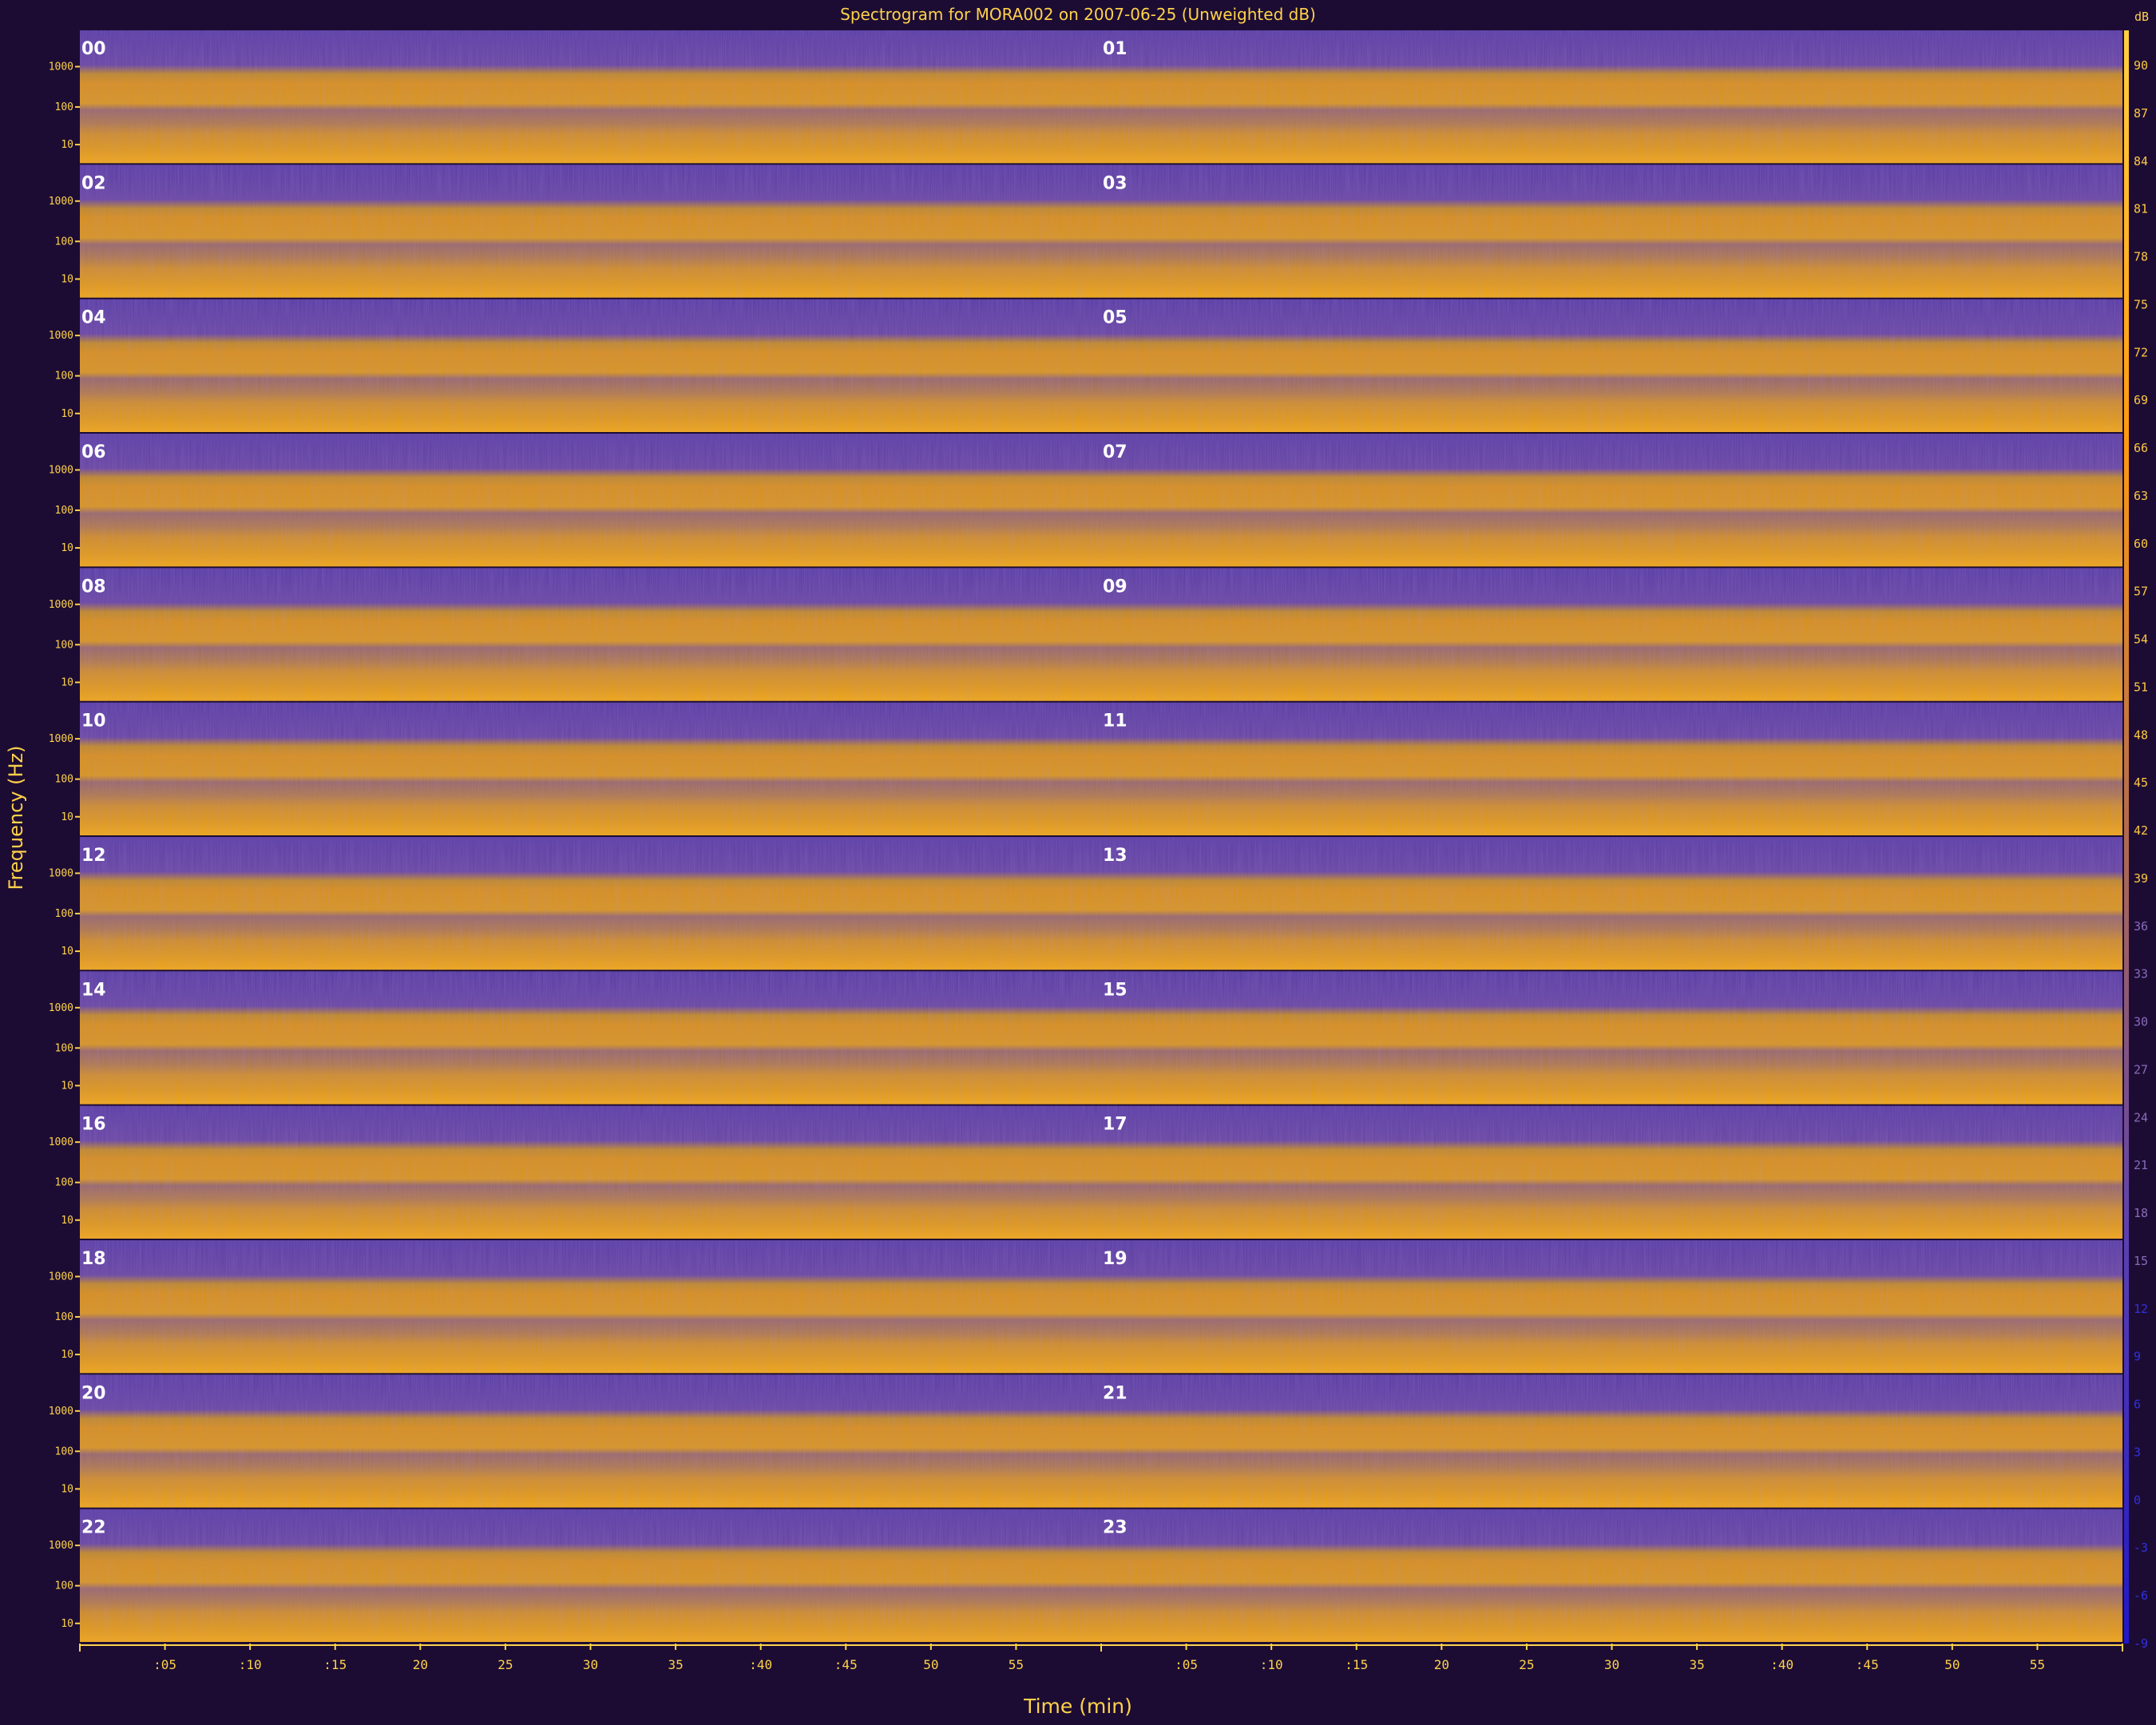 The height and width of the screenshot is (1725, 2156). Describe the element at coordinates (2141, 496) in the screenshot. I see `colorbar-tick-label: 63` at that location.